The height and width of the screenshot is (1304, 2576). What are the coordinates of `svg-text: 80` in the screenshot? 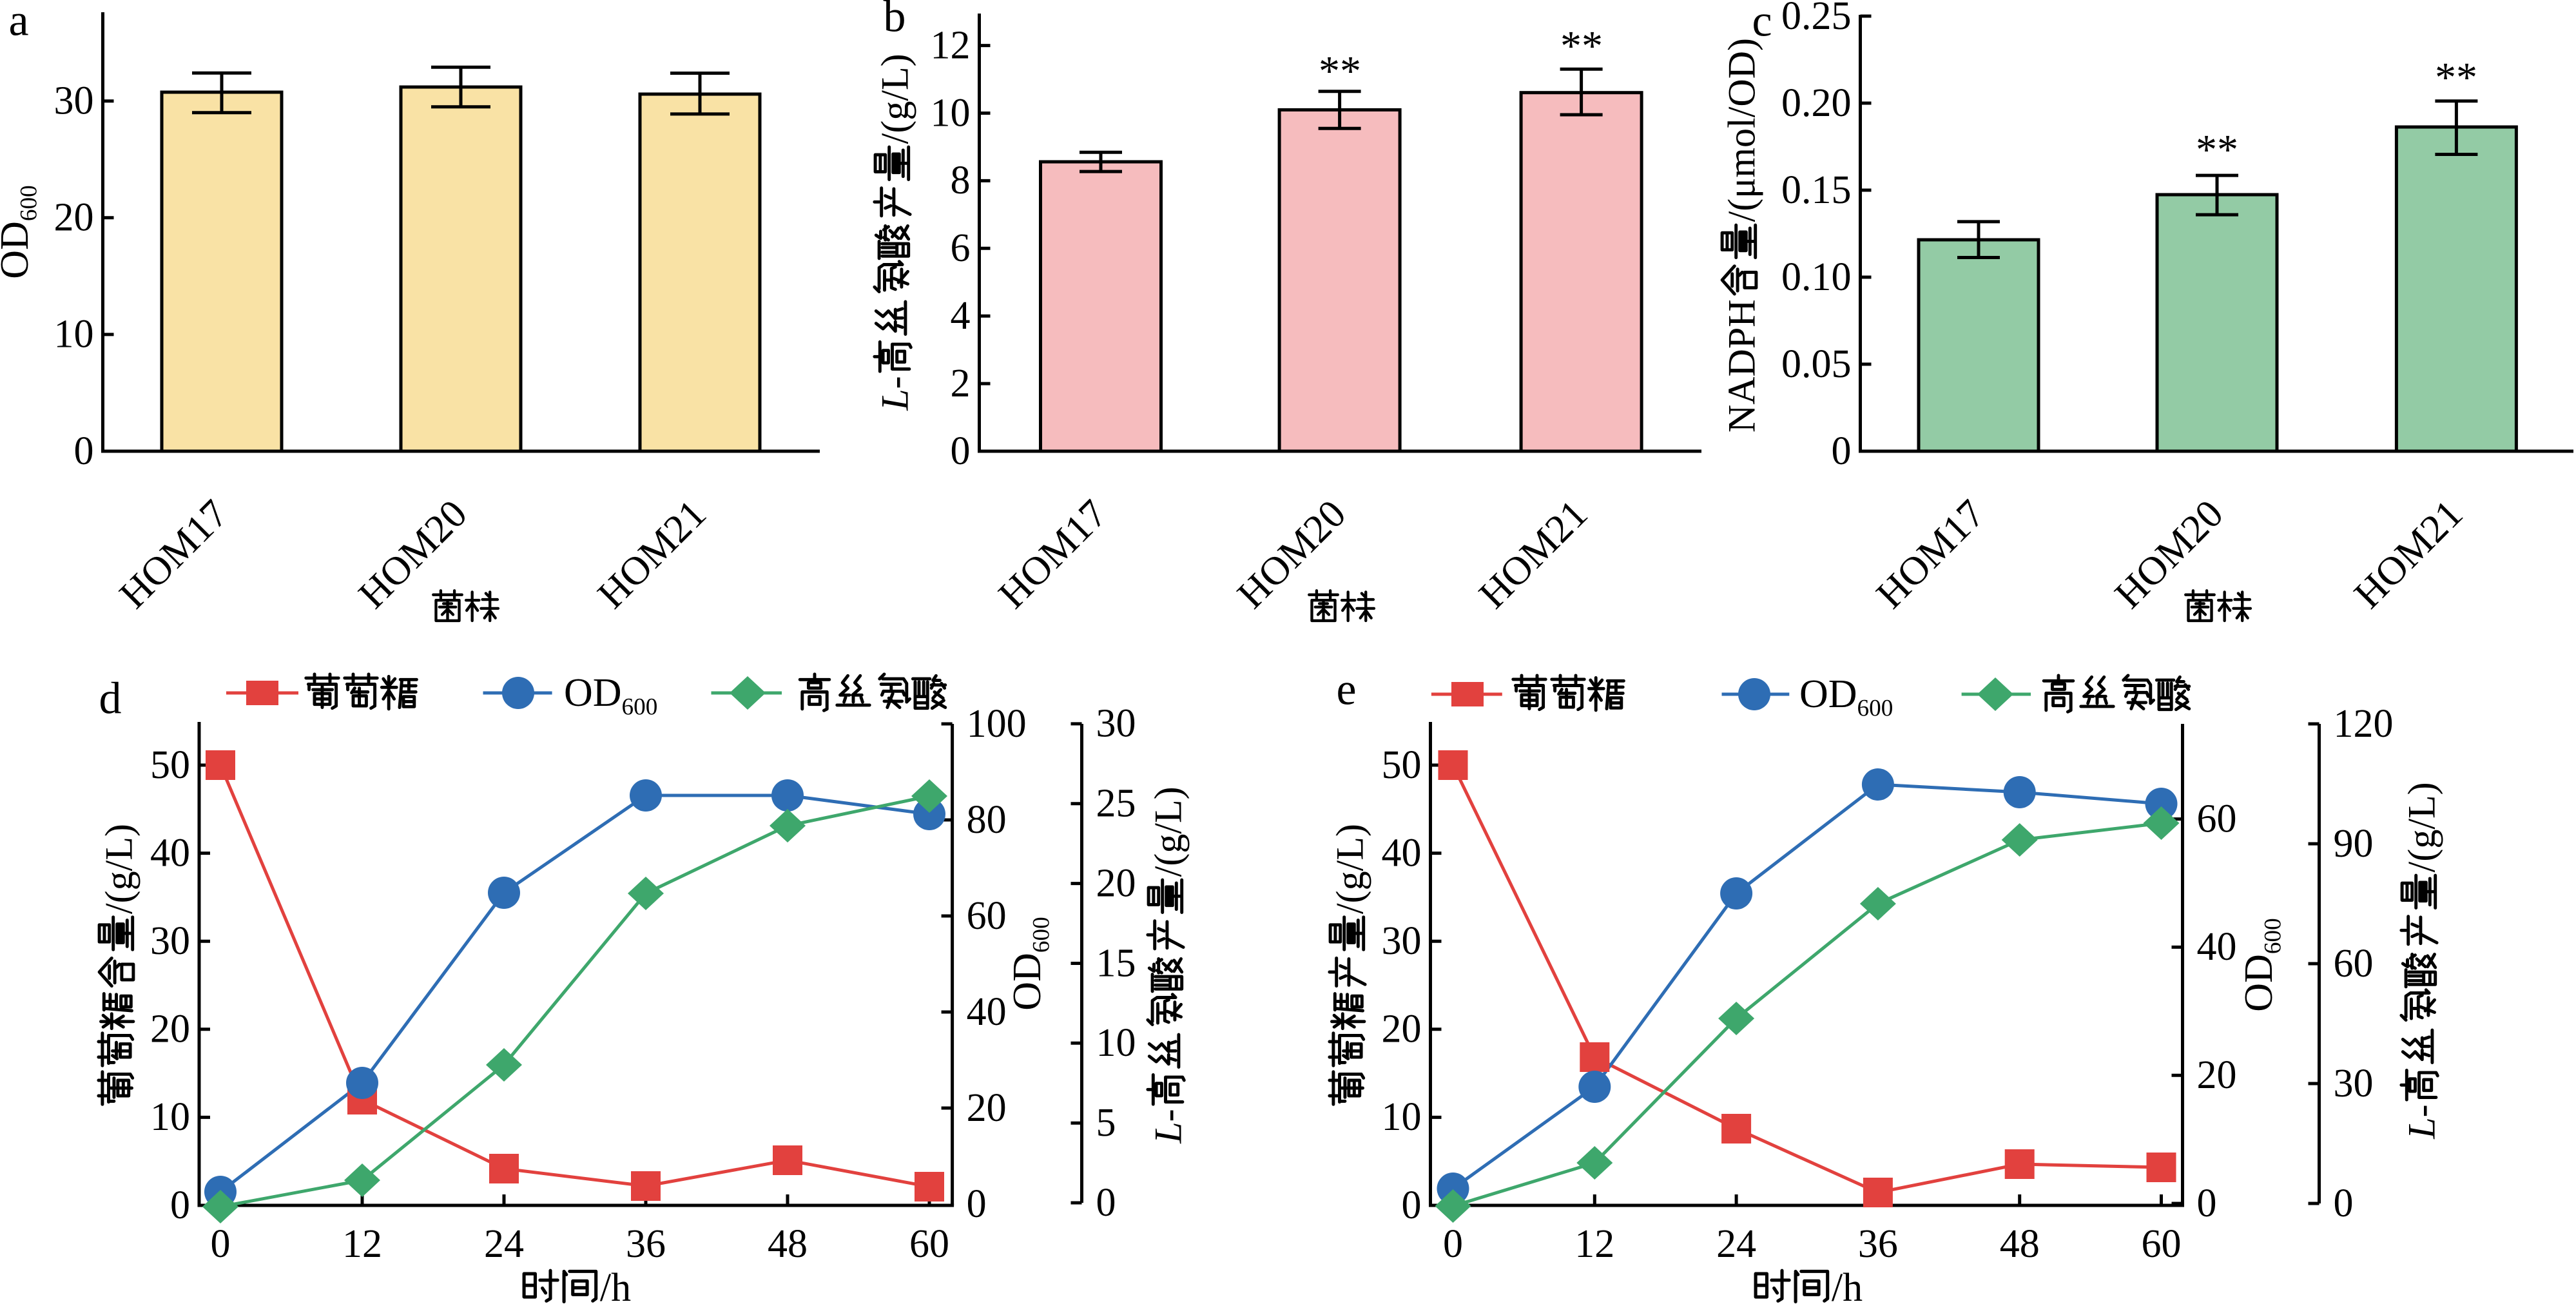 It's located at (987, 820).